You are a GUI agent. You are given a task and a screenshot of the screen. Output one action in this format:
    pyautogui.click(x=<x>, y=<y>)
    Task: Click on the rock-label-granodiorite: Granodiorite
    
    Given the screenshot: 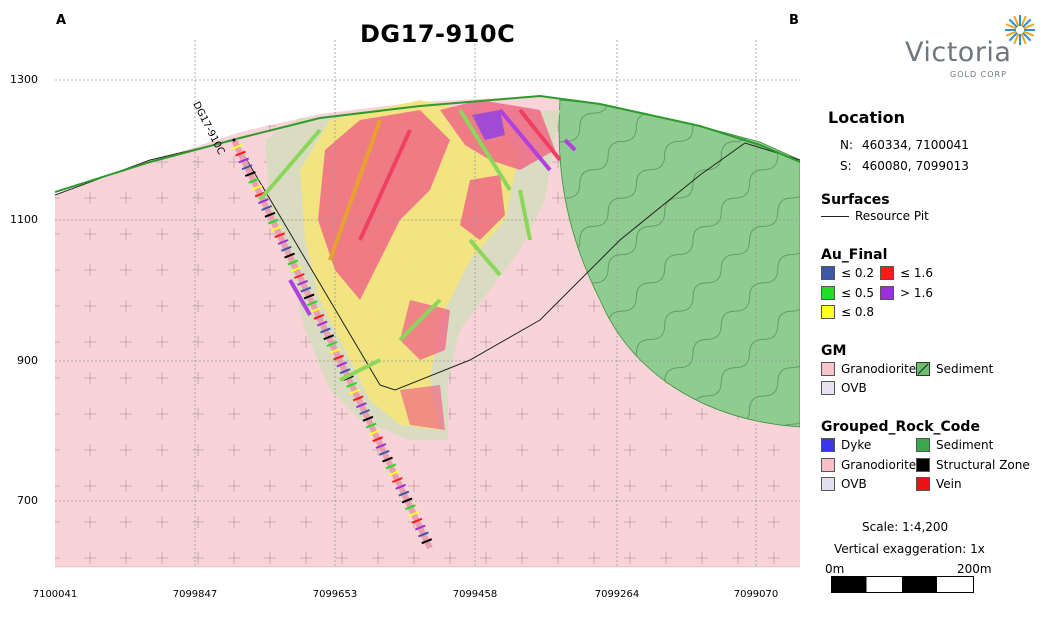 What is the action you would take?
    pyautogui.click(x=879, y=465)
    